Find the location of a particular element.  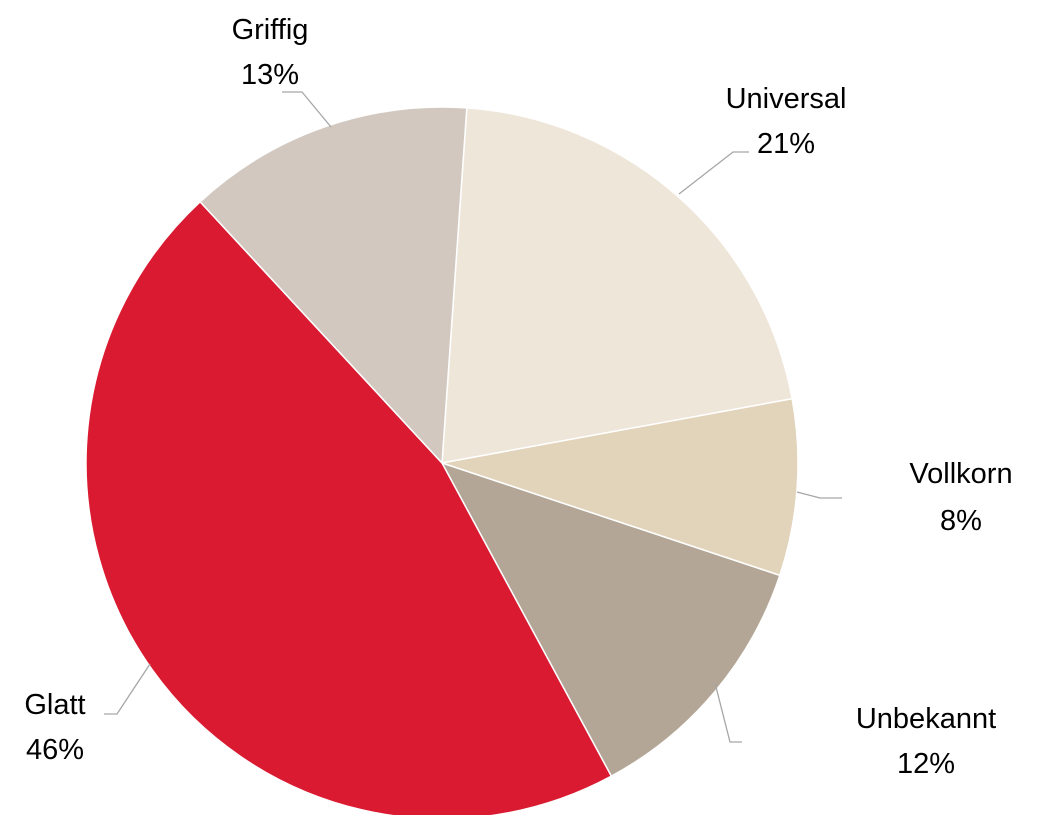

leader-line-griffig is located at coordinates (307, 109).